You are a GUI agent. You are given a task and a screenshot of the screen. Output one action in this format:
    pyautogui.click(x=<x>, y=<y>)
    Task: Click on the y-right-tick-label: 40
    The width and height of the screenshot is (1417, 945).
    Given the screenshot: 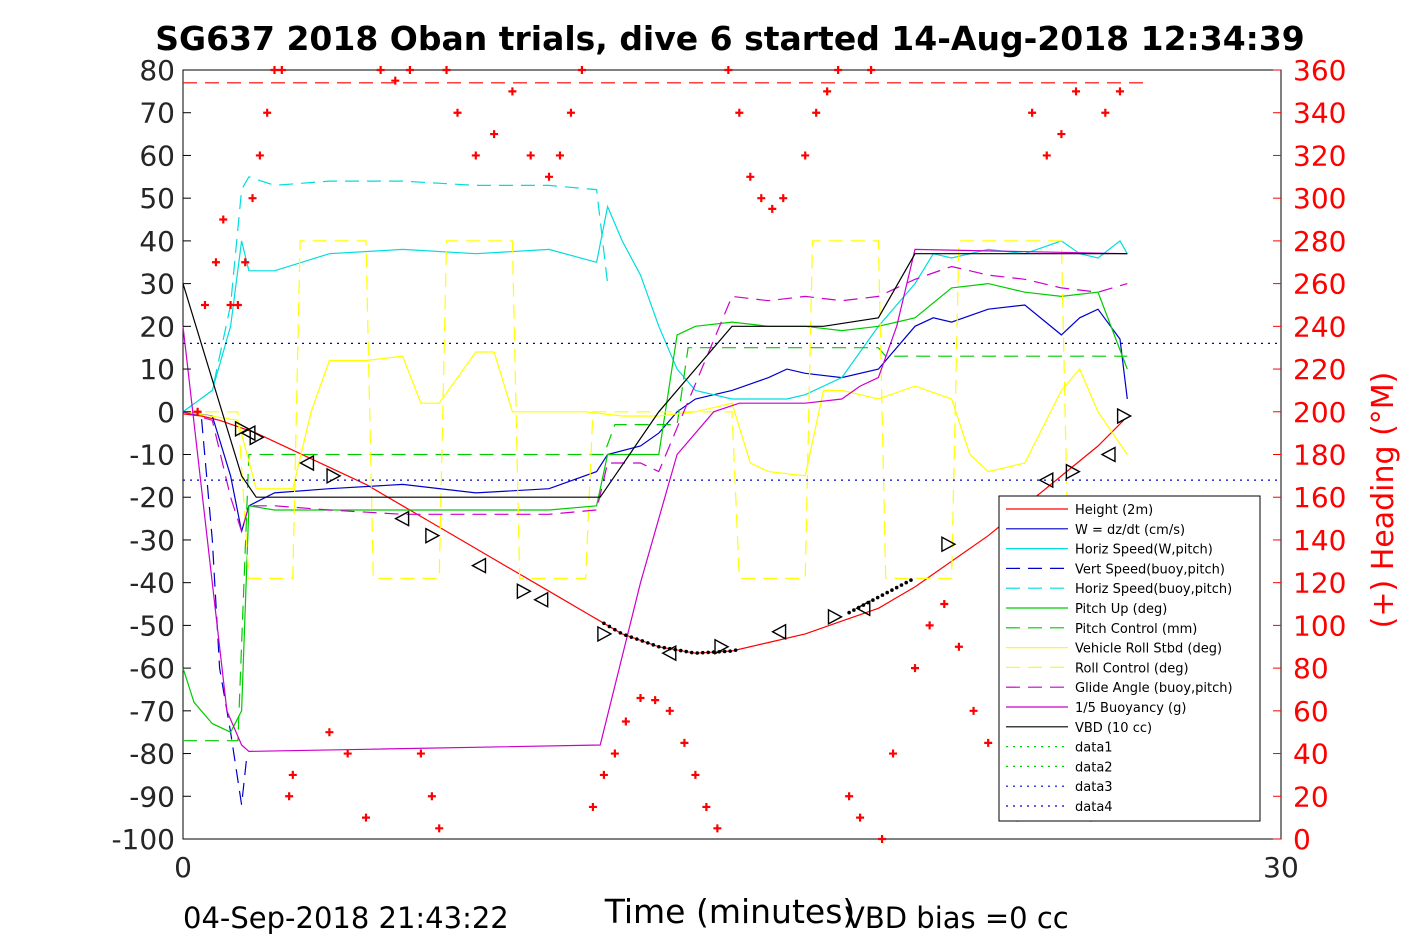 What is the action you would take?
    pyautogui.click(x=1311, y=754)
    